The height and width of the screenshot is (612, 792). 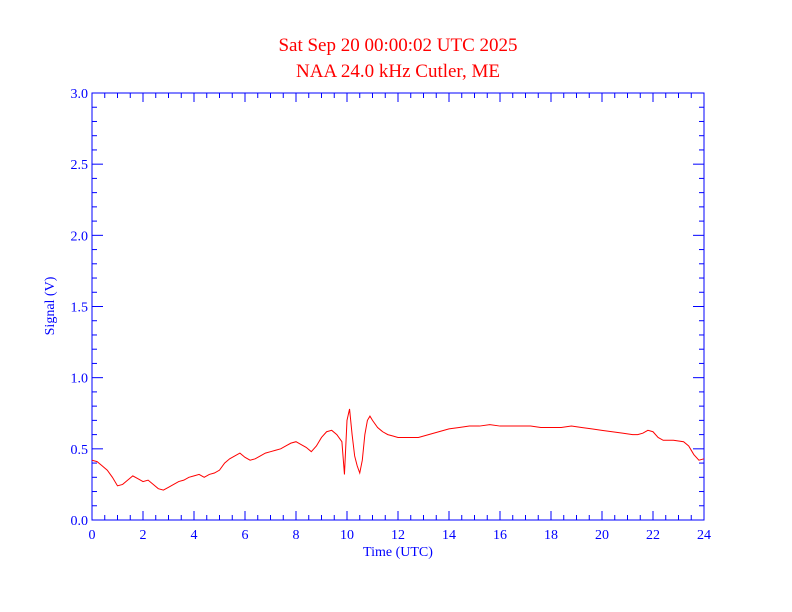 I want to click on x-tick-label: 22, so click(x=653, y=535).